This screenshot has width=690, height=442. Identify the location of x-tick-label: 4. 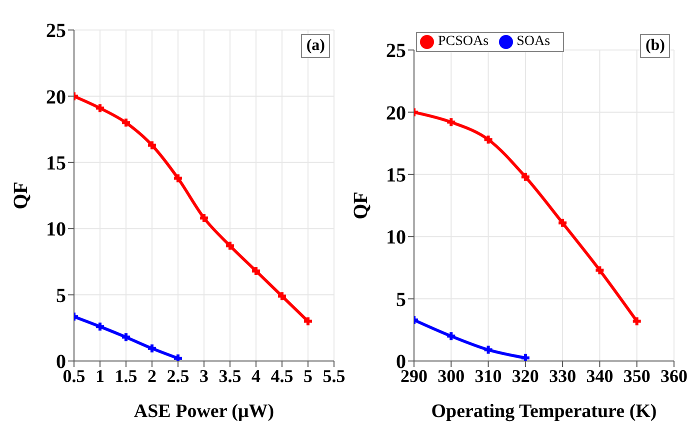
(256, 376).